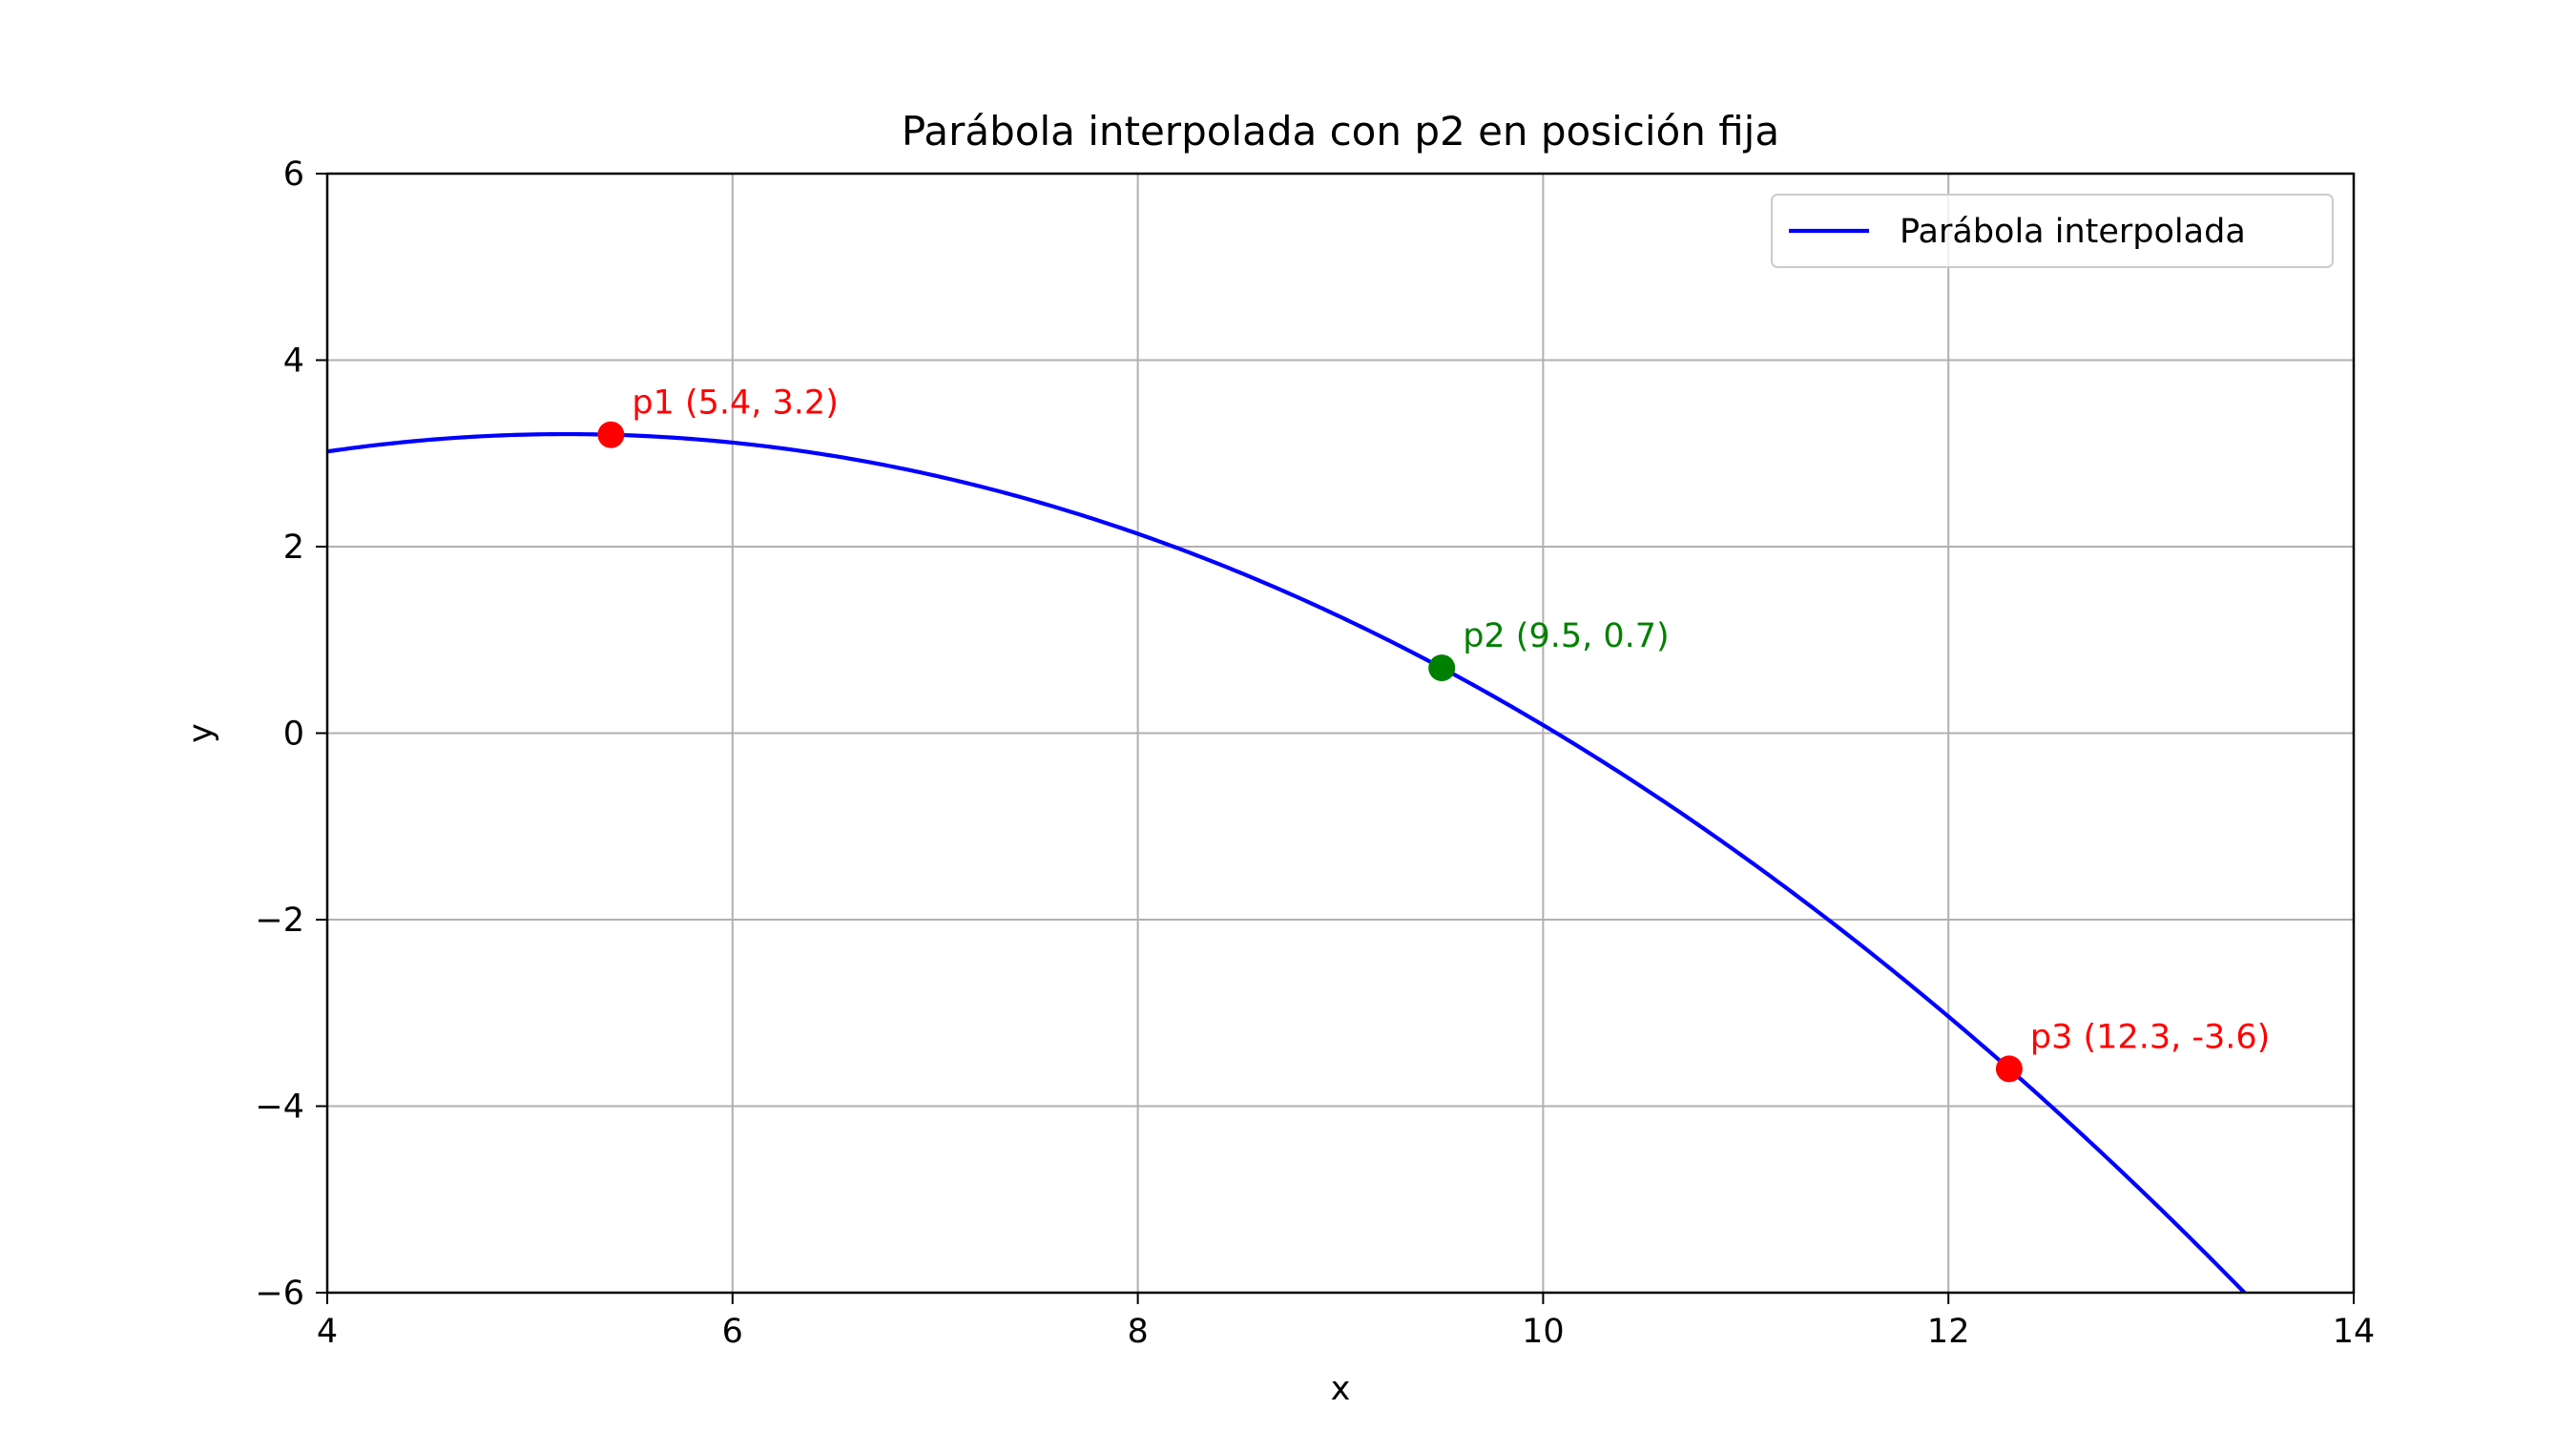  What do you see at coordinates (293, 175) in the screenshot?
I see `y-tick-label-6: 6` at bounding box center [293, 175].